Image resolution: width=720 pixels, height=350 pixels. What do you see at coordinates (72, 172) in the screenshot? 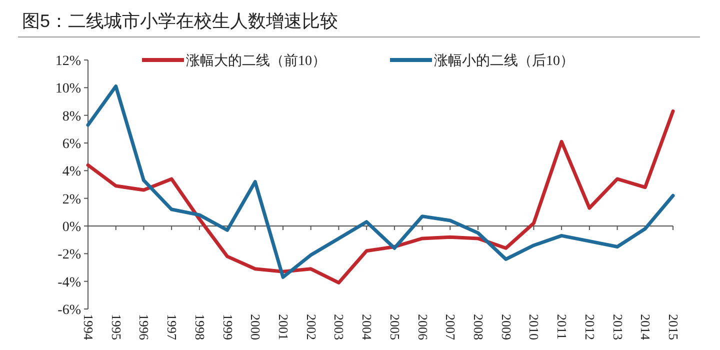
I see `y-tick-label: 4%` at bounding box center [72, 172].